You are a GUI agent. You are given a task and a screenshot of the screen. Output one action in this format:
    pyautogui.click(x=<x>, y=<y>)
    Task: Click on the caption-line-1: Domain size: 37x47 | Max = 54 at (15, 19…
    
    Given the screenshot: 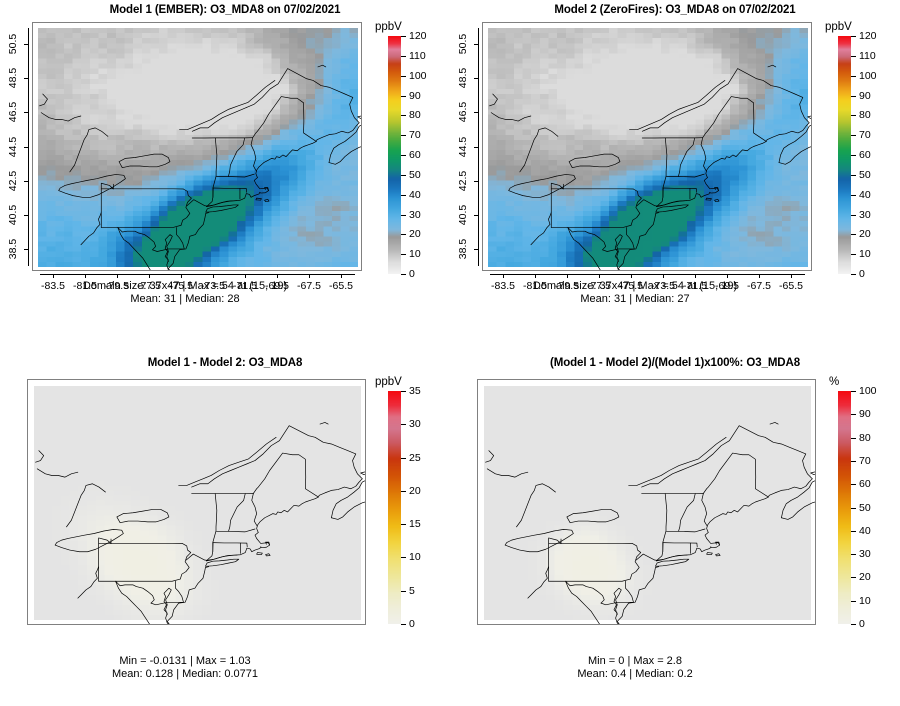 What is the action you would take?
    pyautogui.click(x=635, y=286)
    